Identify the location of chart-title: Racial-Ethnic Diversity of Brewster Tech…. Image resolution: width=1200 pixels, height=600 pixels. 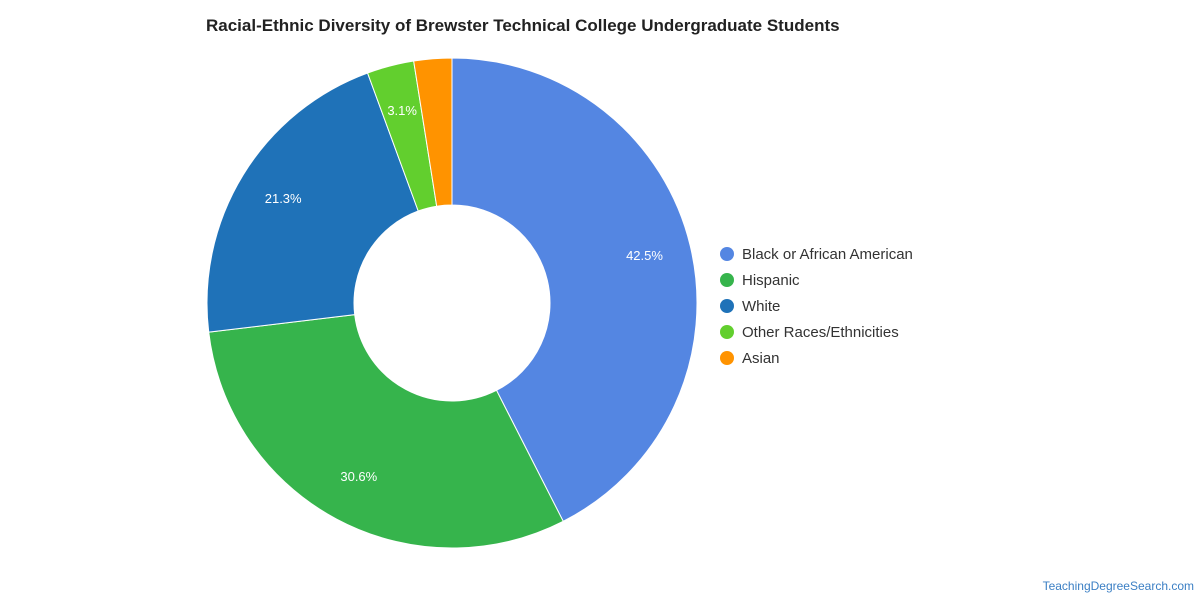
(523, 25).